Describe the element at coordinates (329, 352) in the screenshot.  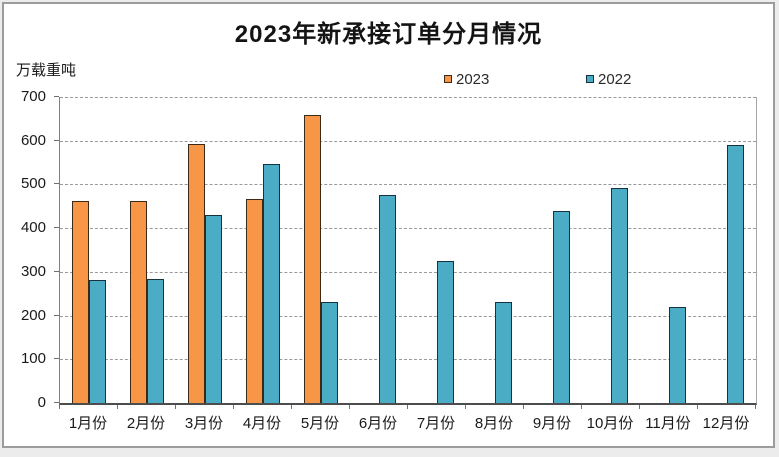
I see `bar-2022-5月份` at that location.